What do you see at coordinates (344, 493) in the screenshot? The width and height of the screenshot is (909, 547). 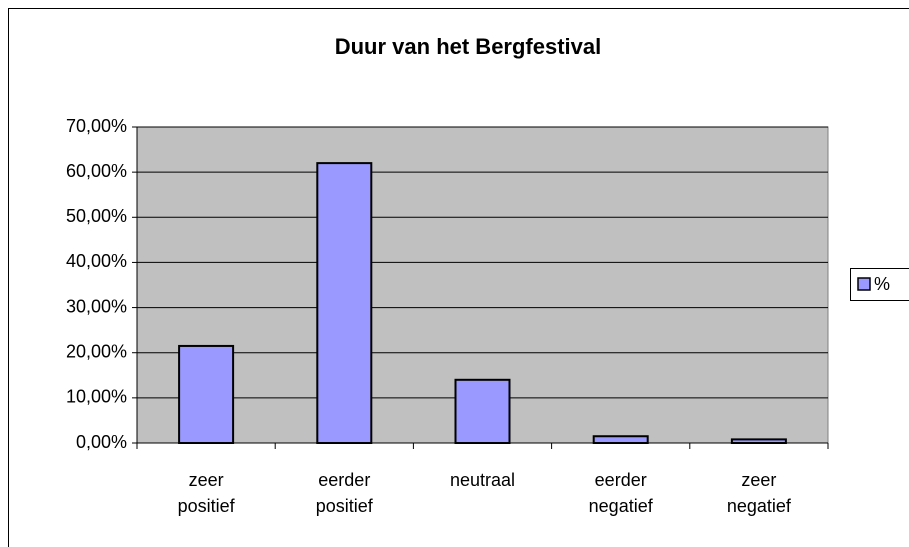 I see `x-tick-label: eerder positief` at bounding box center [344, 493].